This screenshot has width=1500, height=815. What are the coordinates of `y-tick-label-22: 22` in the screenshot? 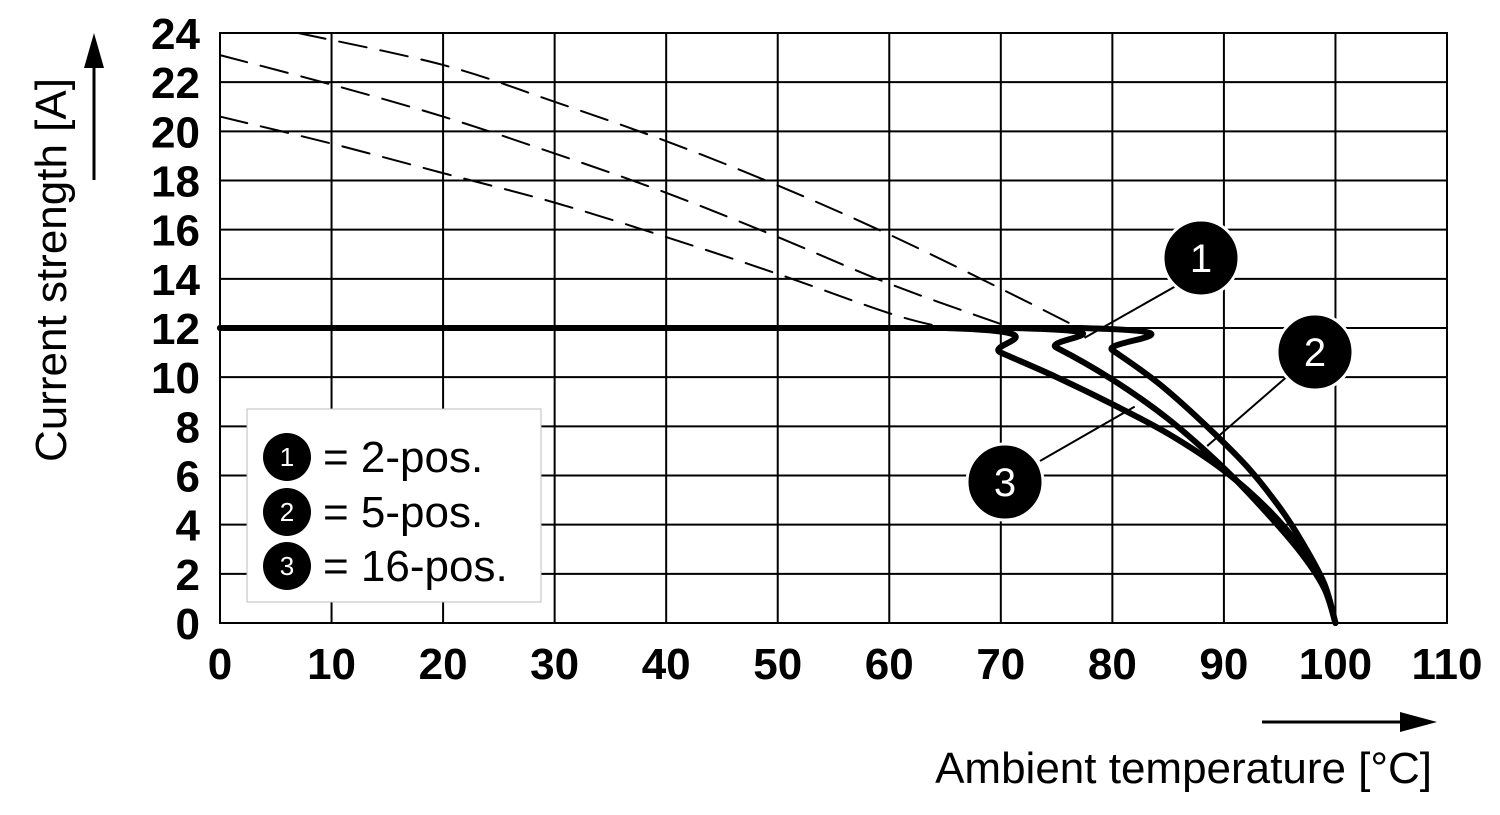 It's located at (175, 83).